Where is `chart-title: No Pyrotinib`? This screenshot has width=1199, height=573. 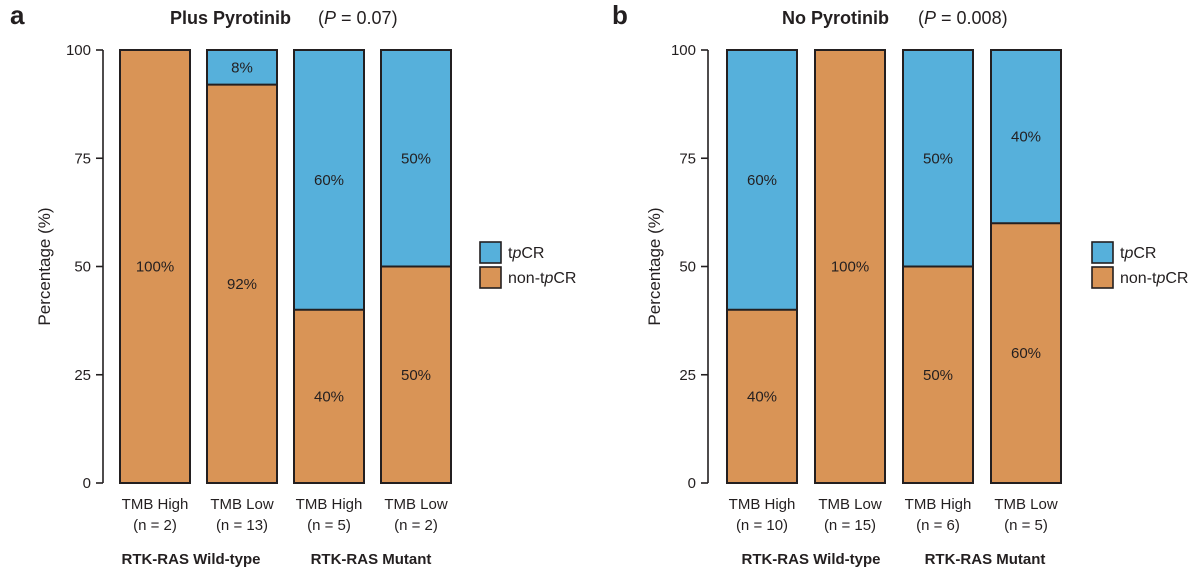
chart-title: No Pyrotinib is located at coordinates (835, 18).